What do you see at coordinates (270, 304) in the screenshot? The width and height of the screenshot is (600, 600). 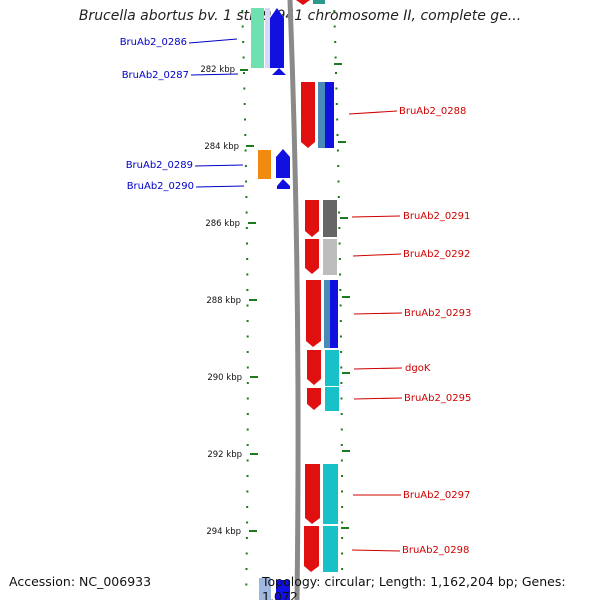 I see `forward-strand-features` at bounding box center [270, 304].